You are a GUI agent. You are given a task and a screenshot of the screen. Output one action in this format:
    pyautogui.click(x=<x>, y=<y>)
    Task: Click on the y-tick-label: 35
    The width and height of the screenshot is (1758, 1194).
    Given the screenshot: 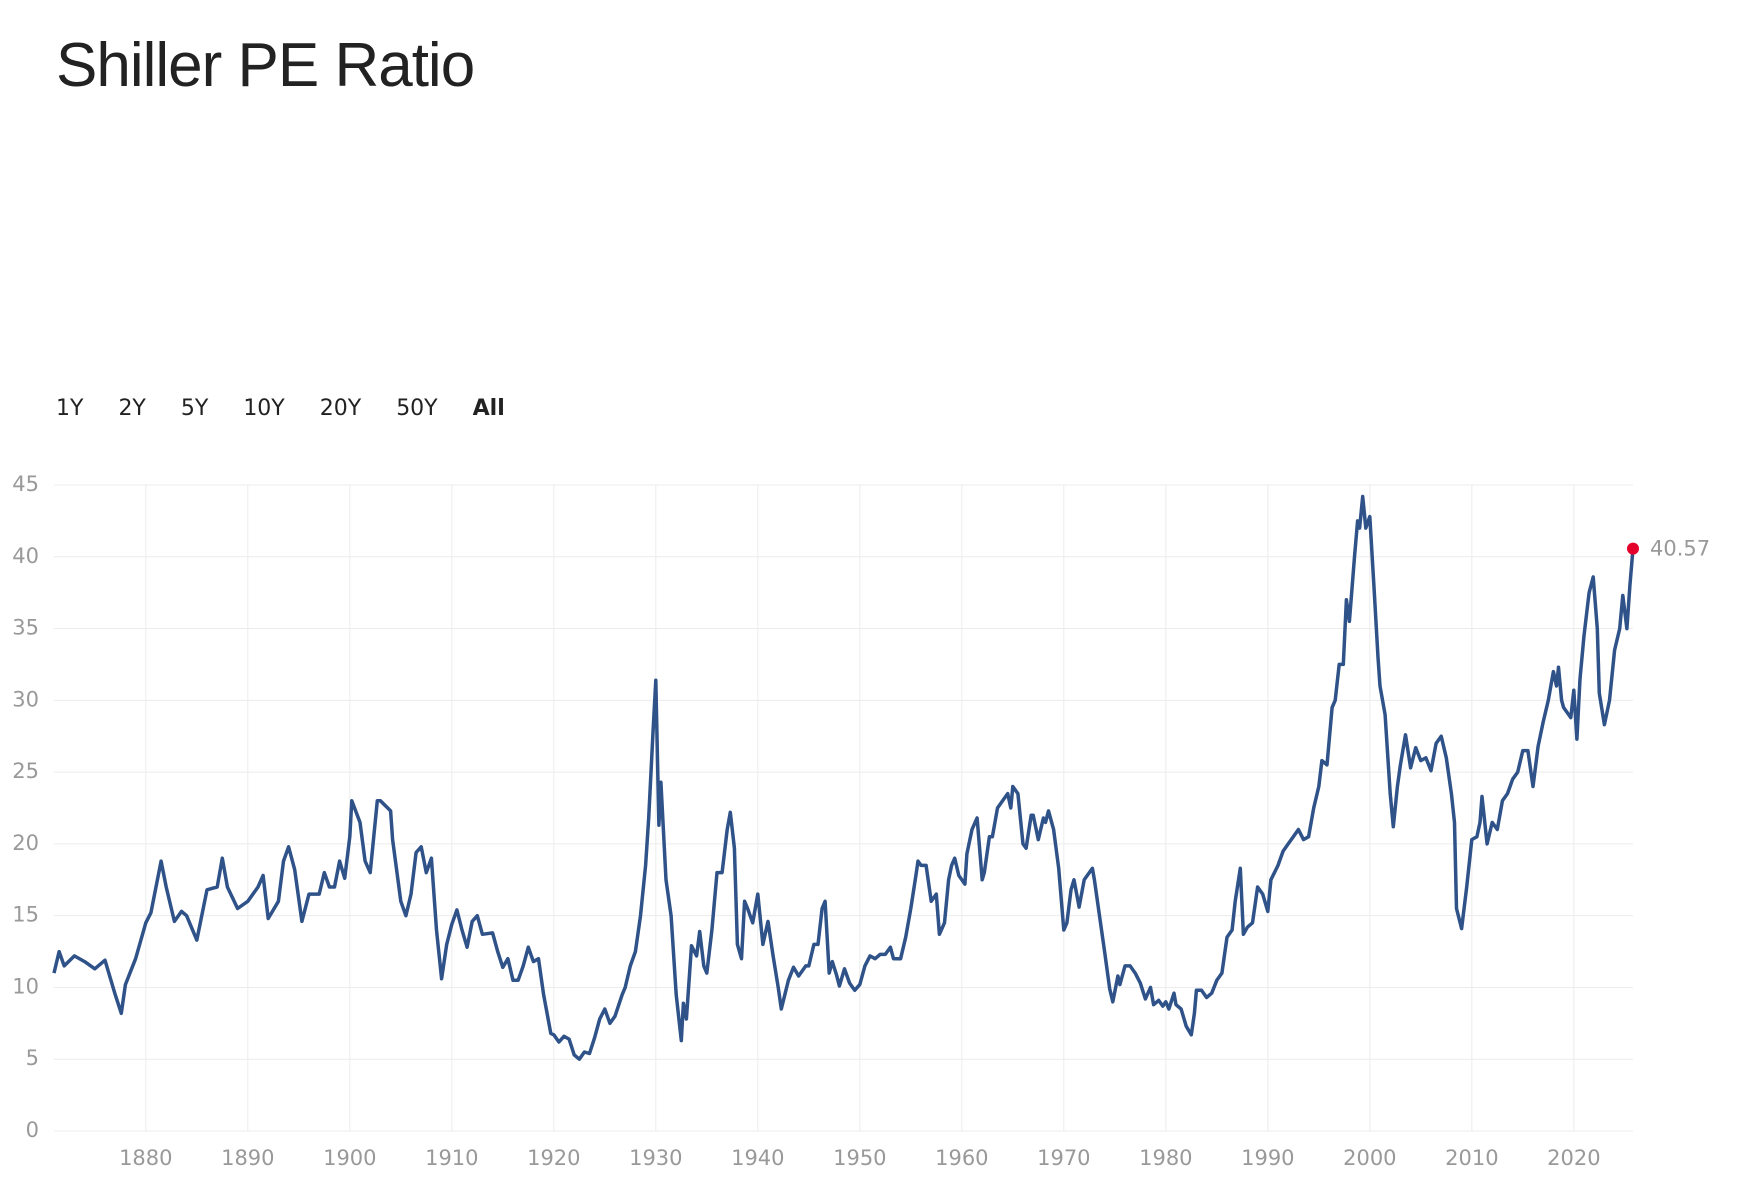 What is the action you would take?
    pyautogui.click(x=25, y=628)
    